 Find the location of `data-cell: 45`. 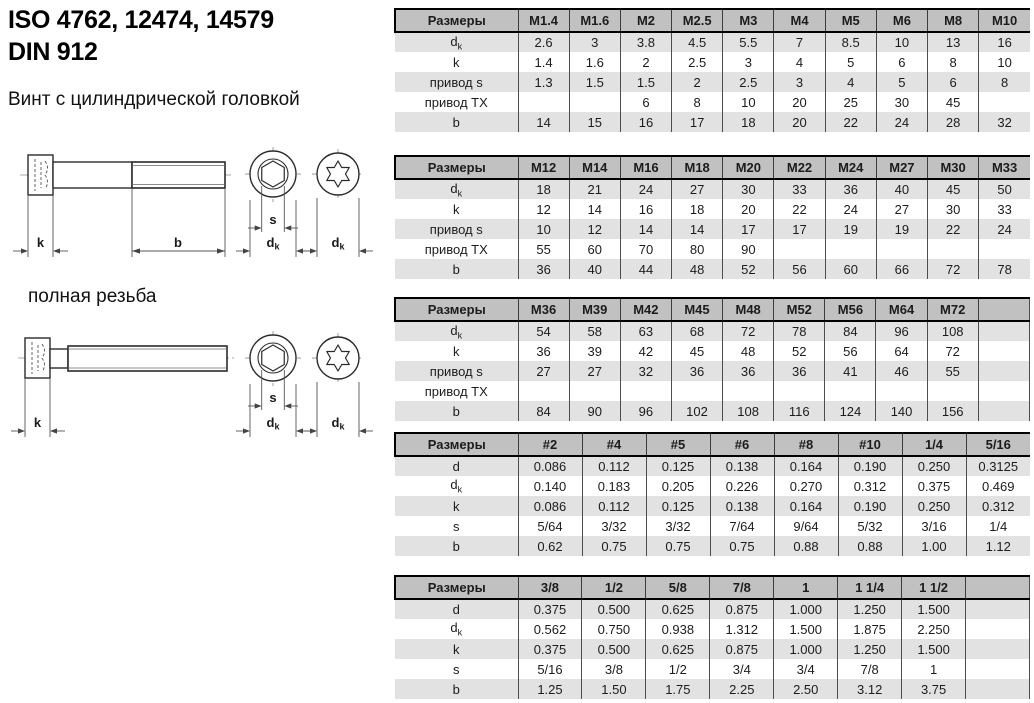

data-cell: 45 is located at coordinates (696, 351).